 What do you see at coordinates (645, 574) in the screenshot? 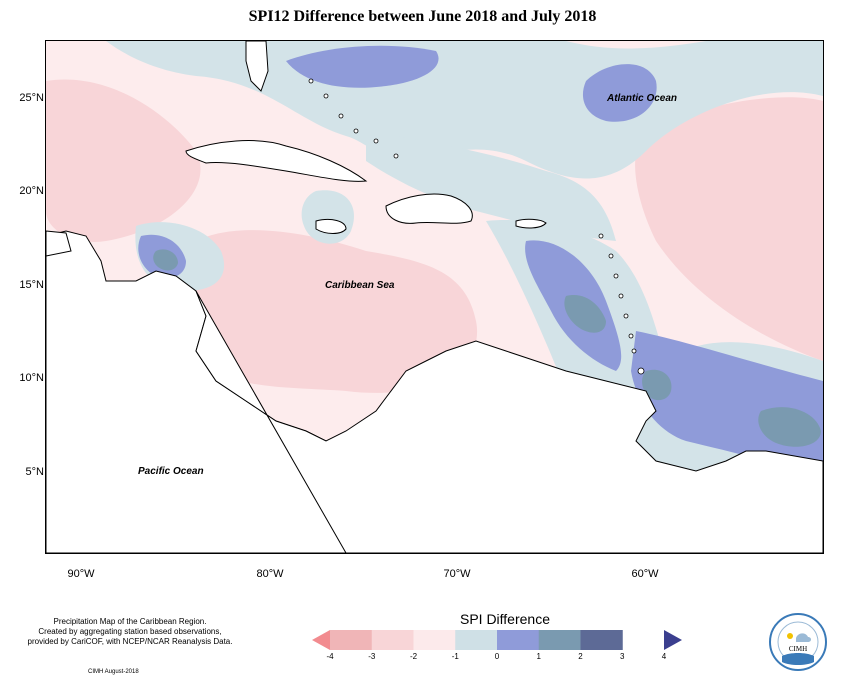
I see `lon-label-60w: 60°W` at bounding box center [645, 574].